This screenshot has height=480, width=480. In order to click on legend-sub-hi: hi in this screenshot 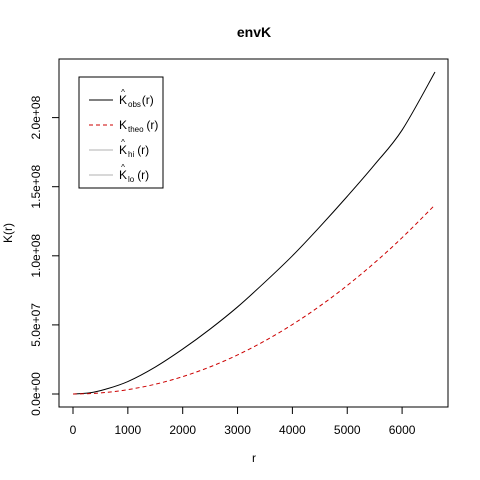, I will do `click(131, 154)`.